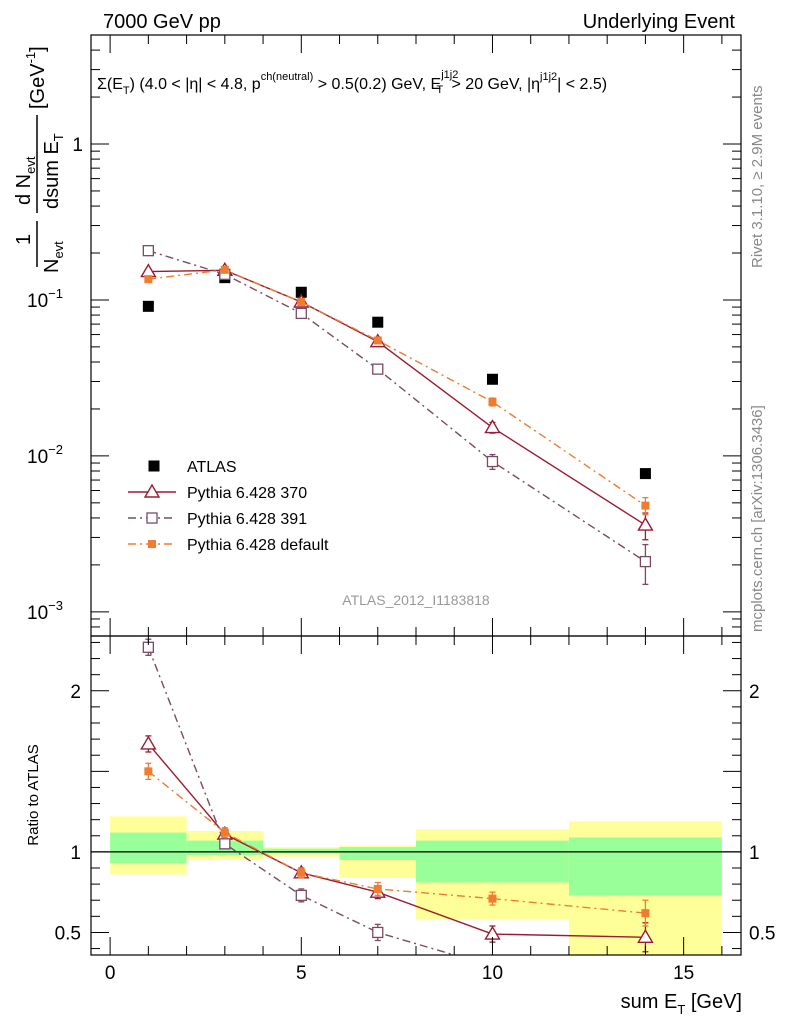 Image resolution: width=786 pixels, height=1024 pixels. What do you see at coordinates (416, 600) in the screenshot?
I see `analysis-watermark: ATLAS_2012_I1183818` at bounding box center [416, 600].